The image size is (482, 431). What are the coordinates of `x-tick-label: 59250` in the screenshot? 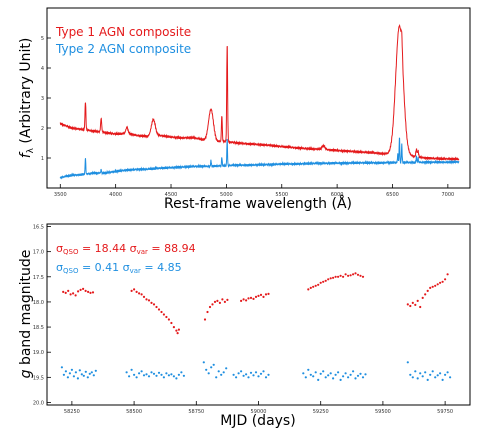 It's located at (321, 412).